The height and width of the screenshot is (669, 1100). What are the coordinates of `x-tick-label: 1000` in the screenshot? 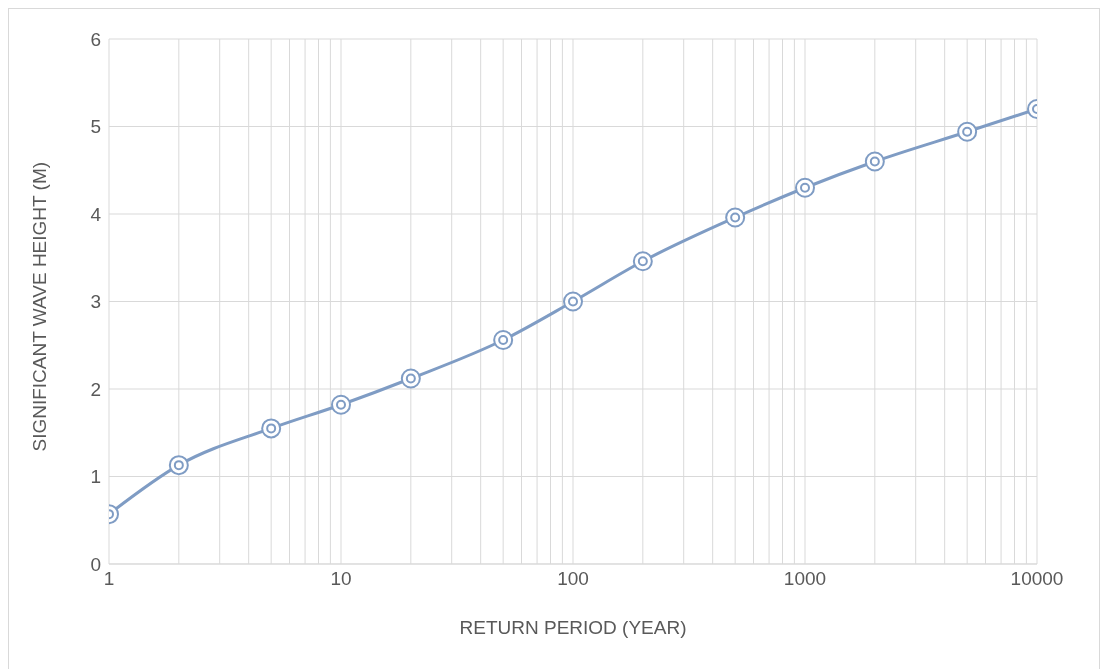 It's located at (805, 579).